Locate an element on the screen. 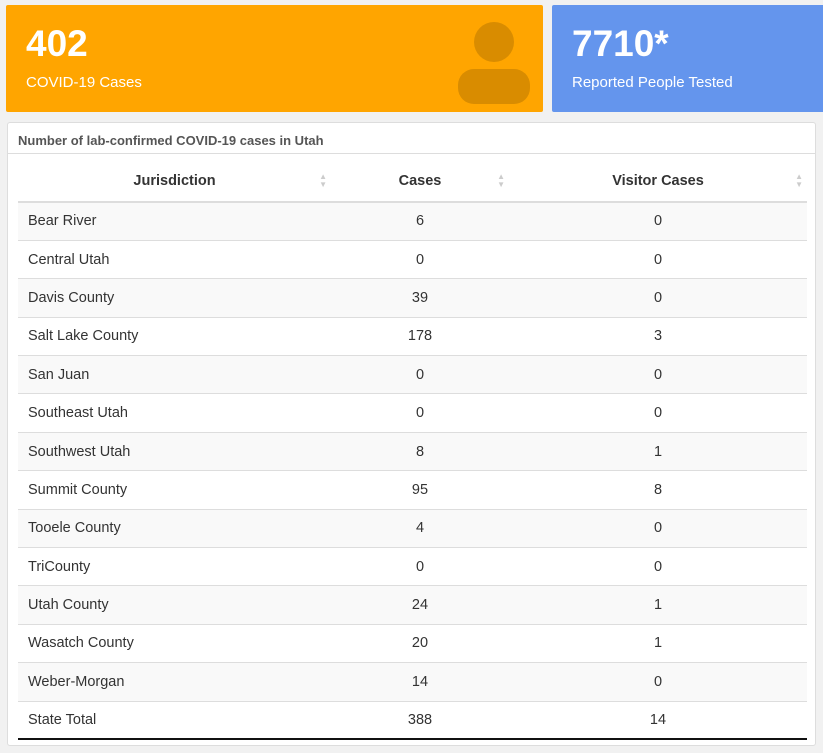  table-cell: 95 is located at coordinates (420, 490).